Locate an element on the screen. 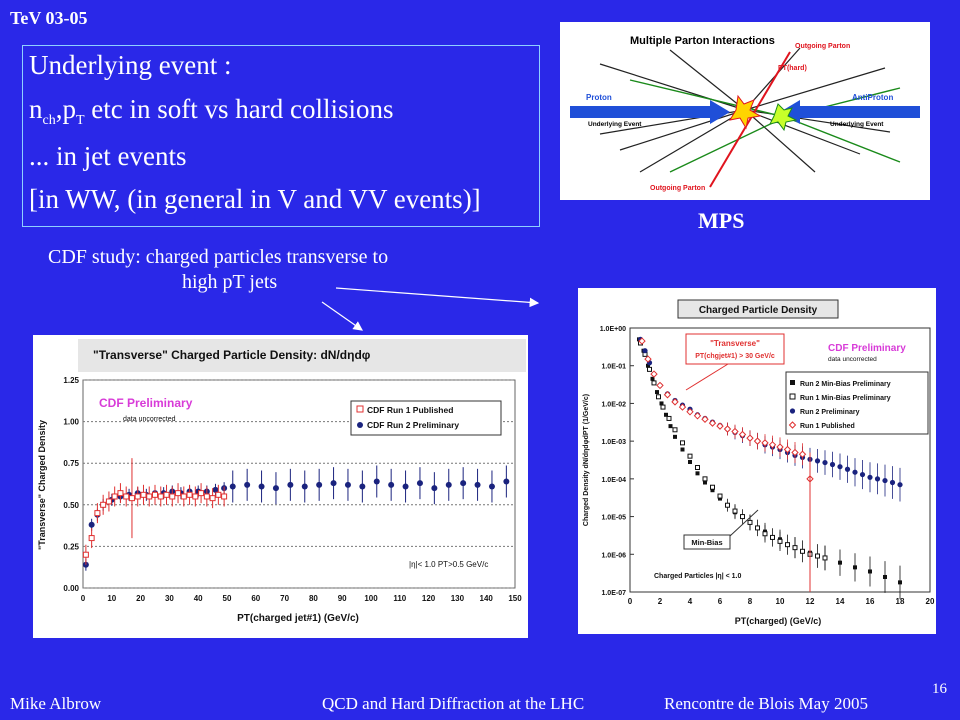 Image resolution: width=960 pixels, height=720 pixels. footer-author: Mike Albrow is located at coordinates (56, 703).